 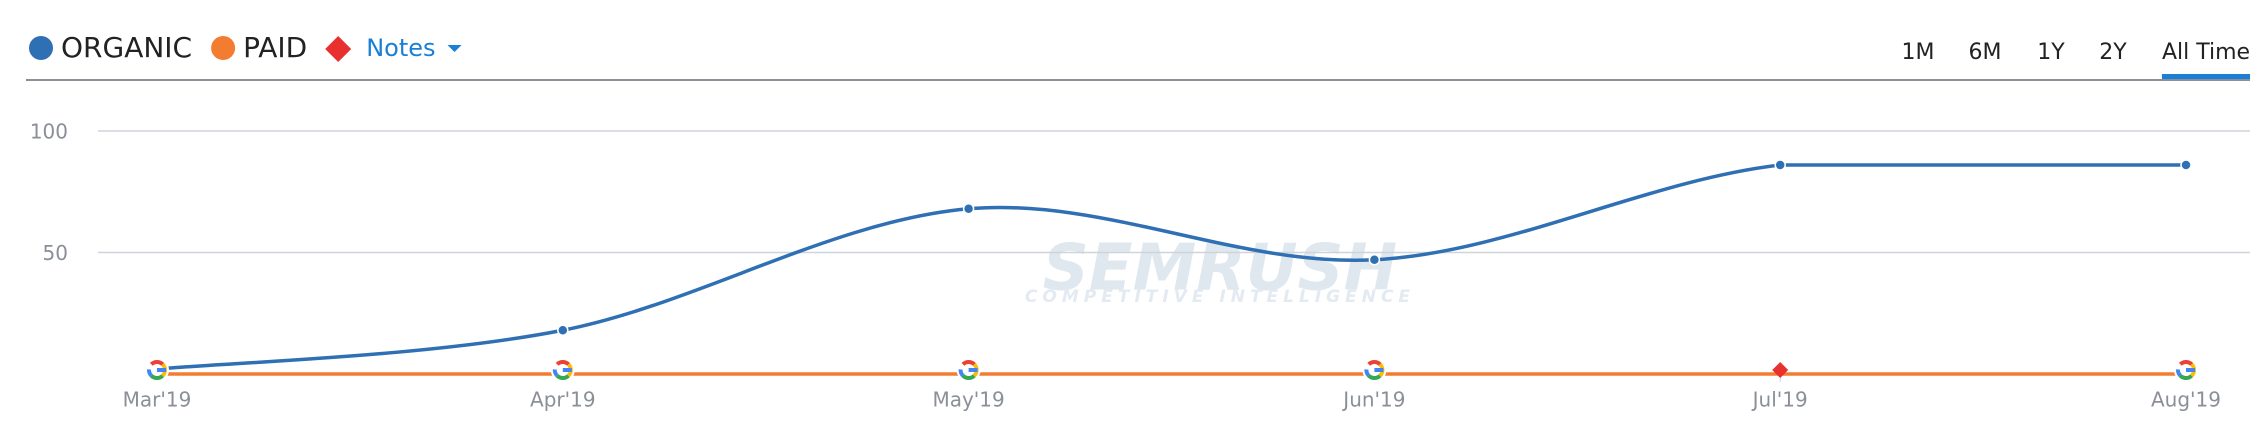 What do you see at coordinates (126, 47) in the screenshot?
I see `legend-label: ORGANIC` at bounding box center [126, 47].